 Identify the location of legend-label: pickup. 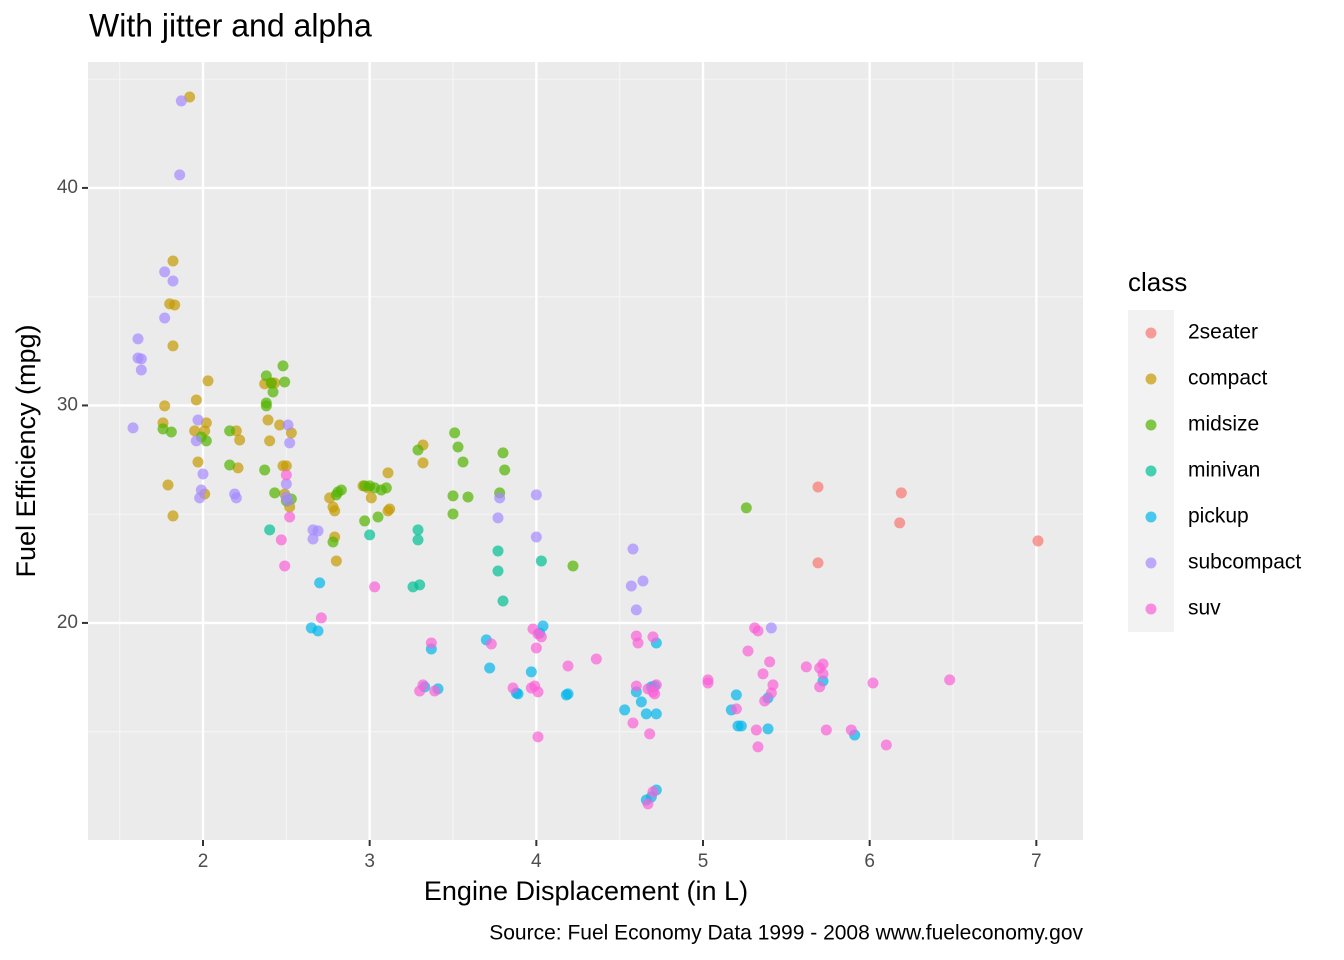
(1218, 516).